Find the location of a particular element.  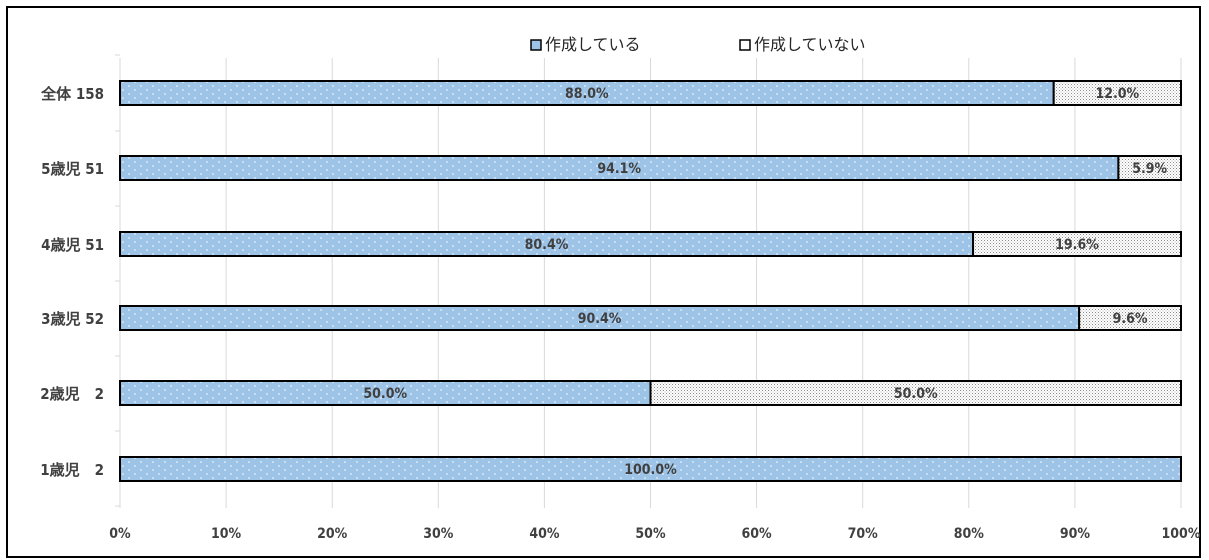

category-label: 1歳児 2 is located at coordinates (72, 470).